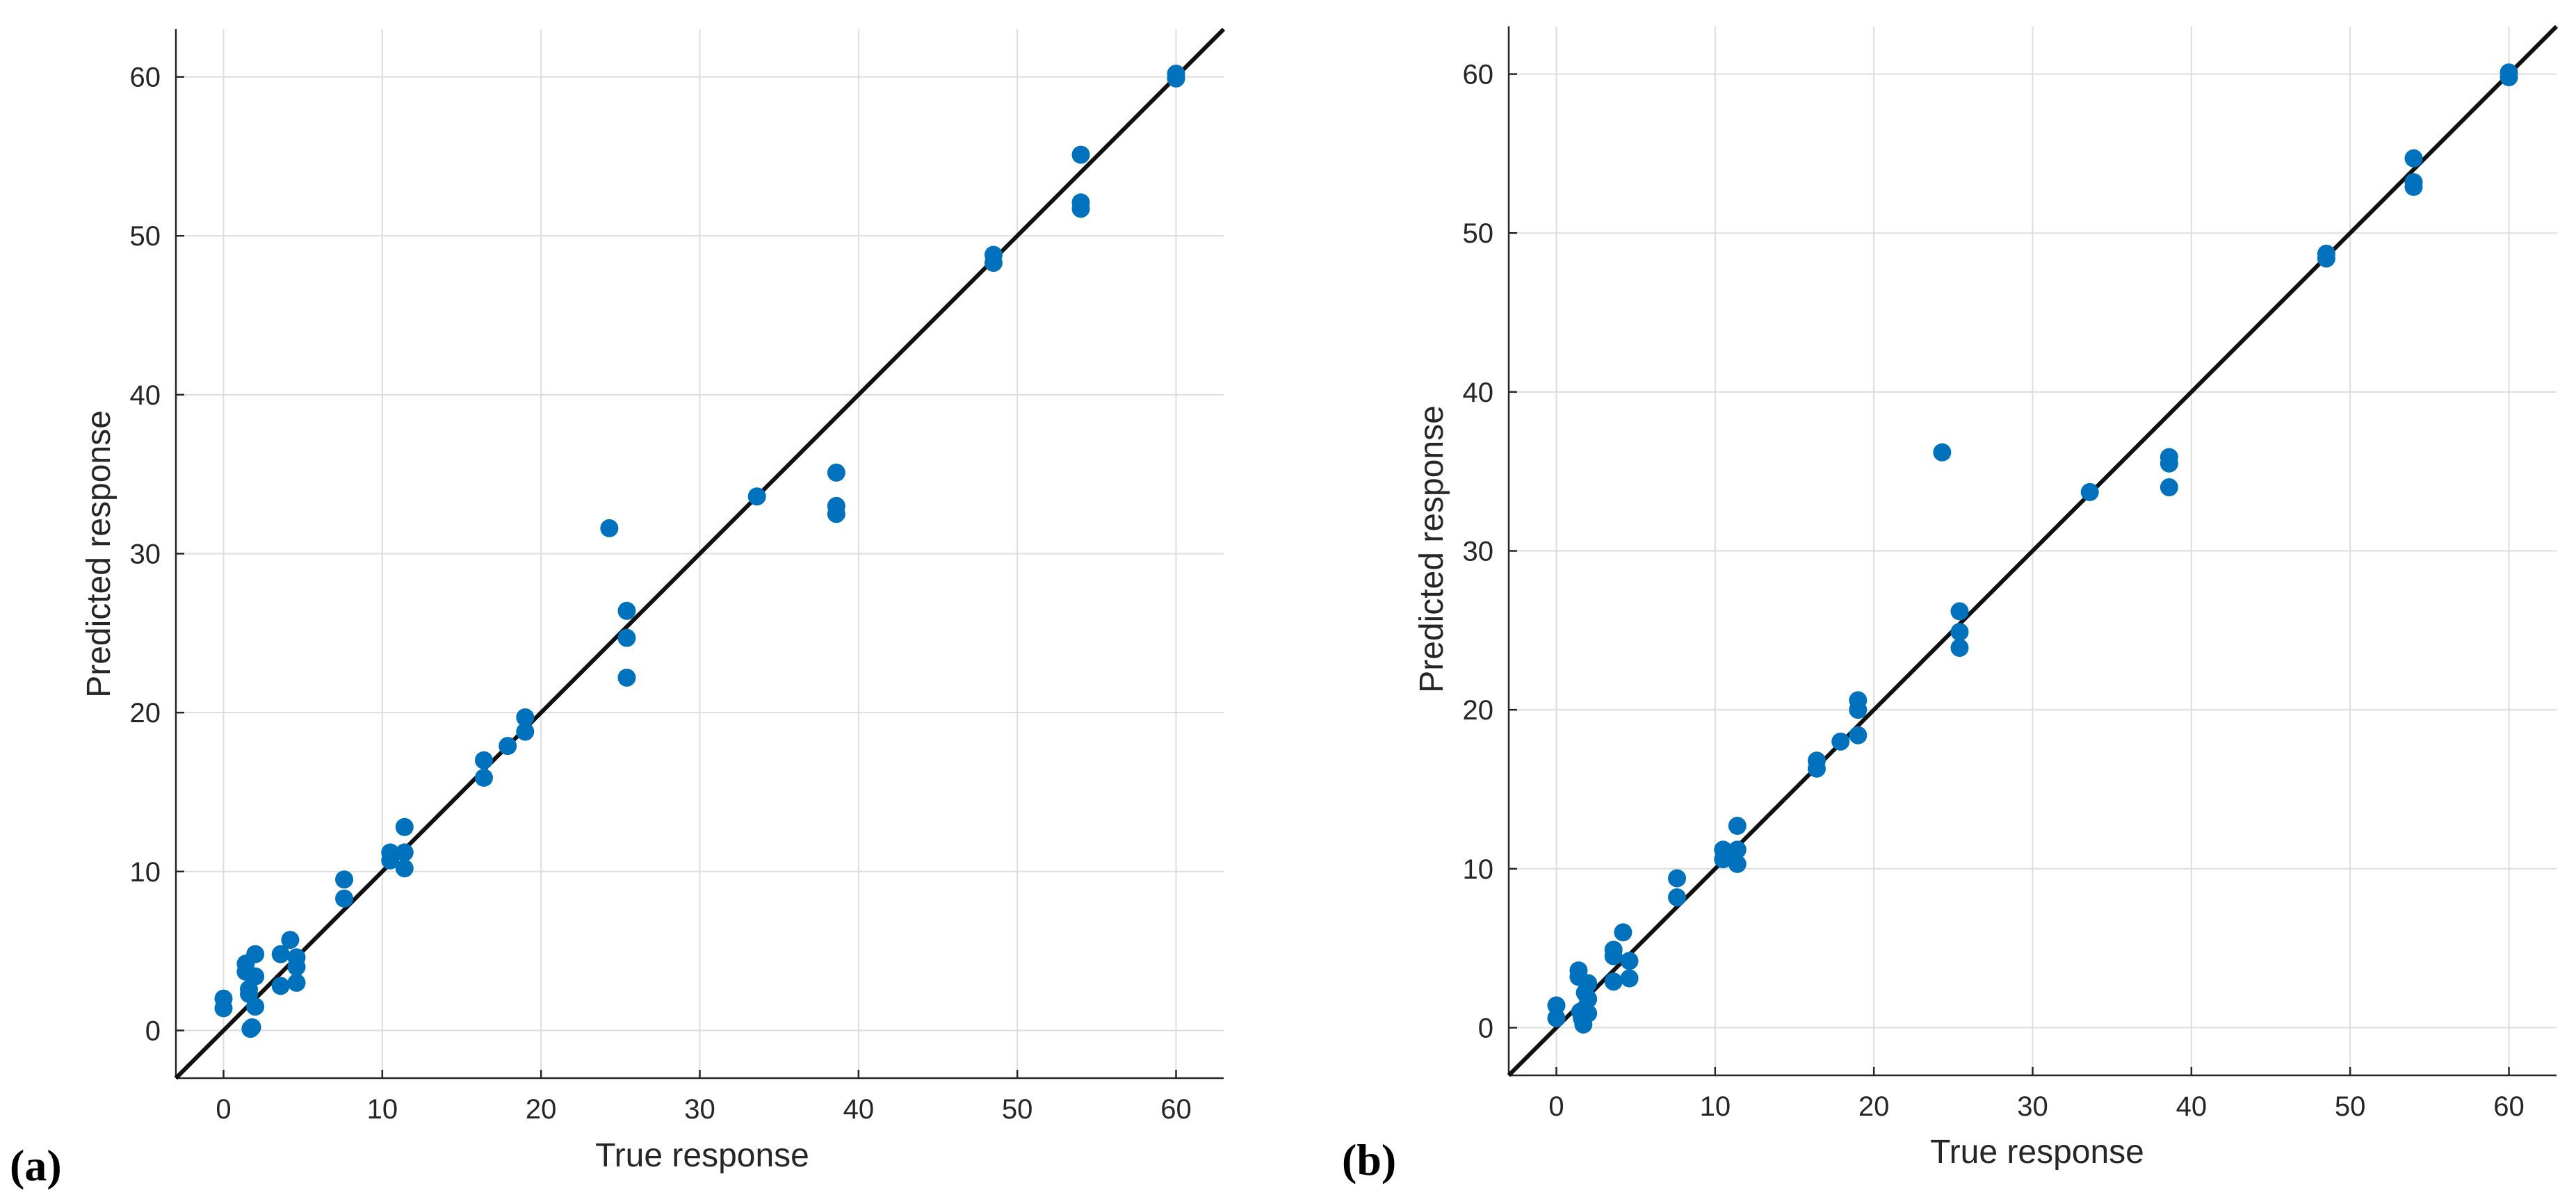  What do you see at coordinates (1478, 75) in the screenshot?
I see `panel-b-y-tick-label: 60` at bounding box center [1478, 75].